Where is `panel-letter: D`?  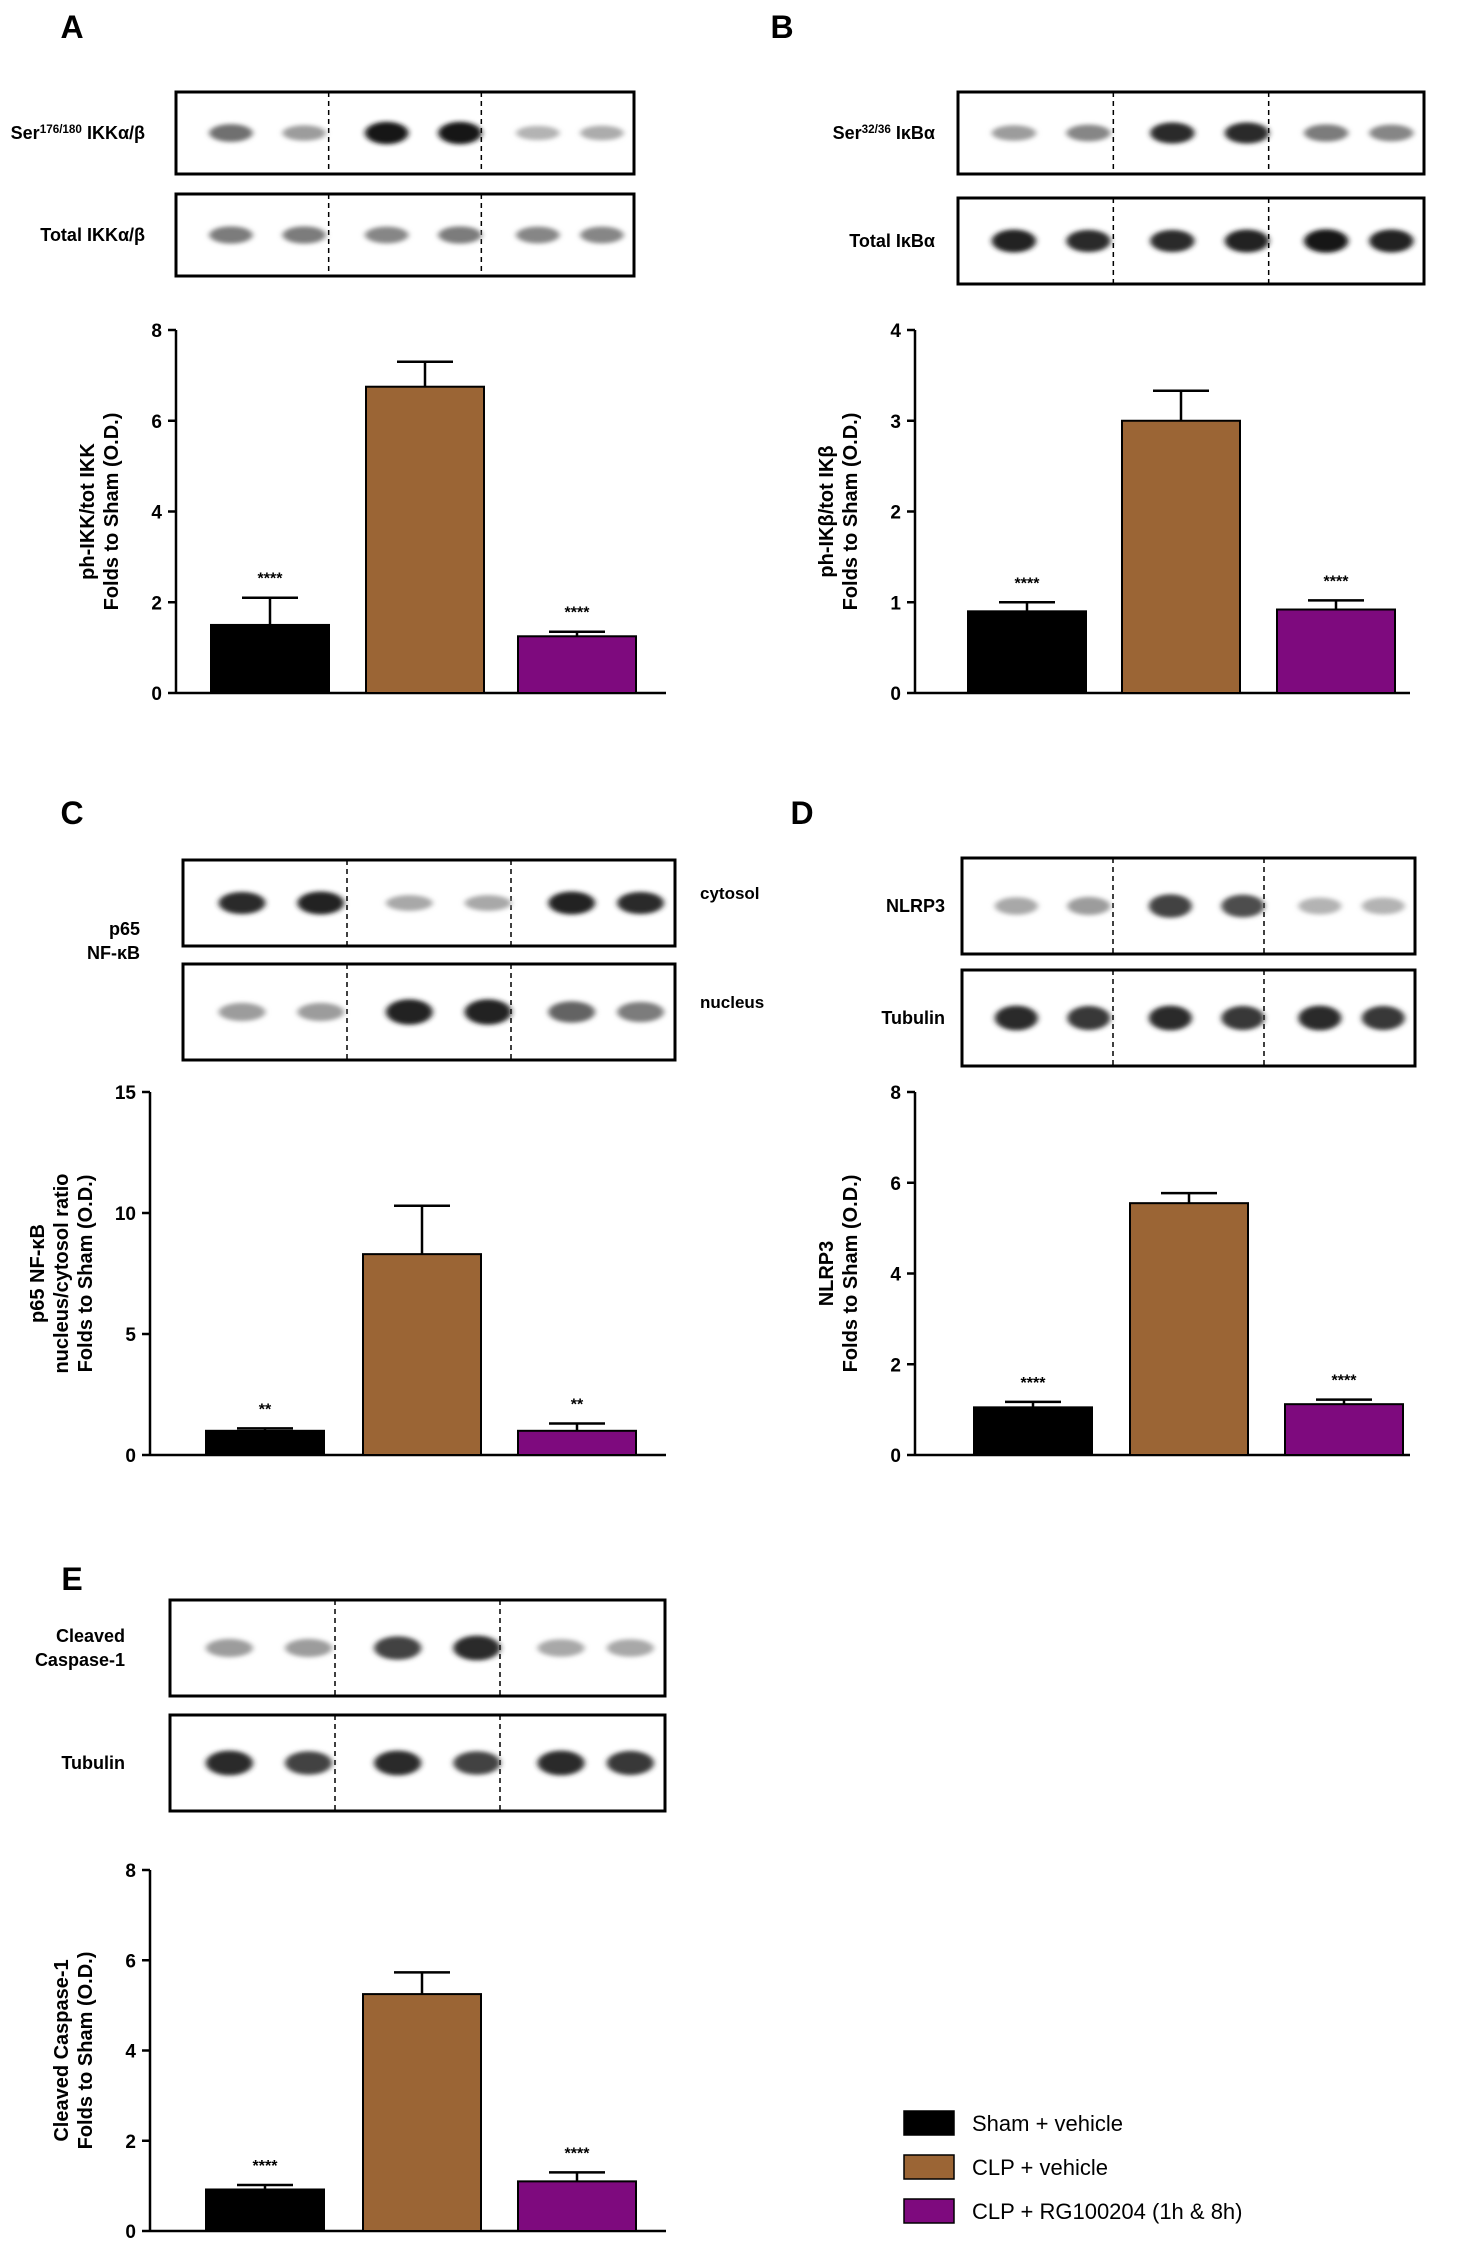
panel-letter: D is located at coordinates (801, 813).